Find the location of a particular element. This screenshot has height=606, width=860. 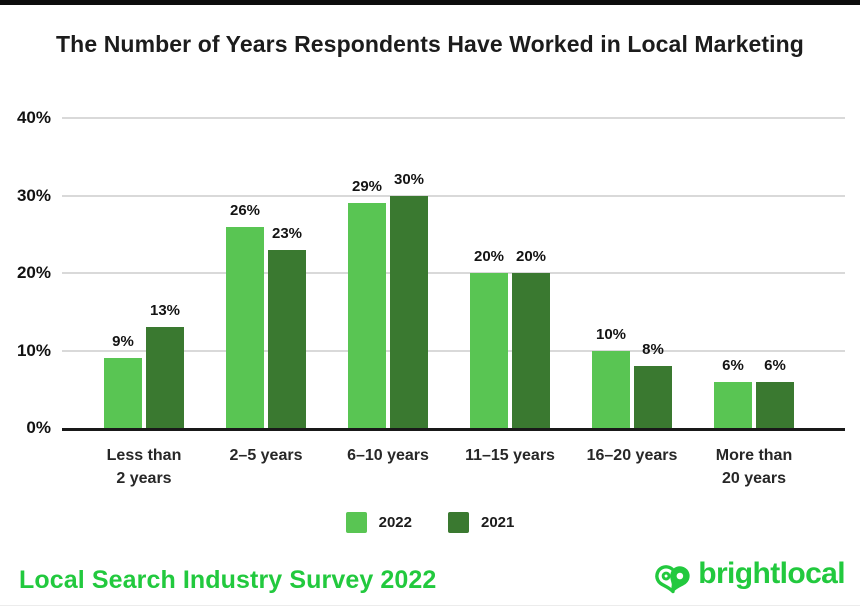

brightlocal-logo-text: brightlocal is located at coordinates (771, 573).